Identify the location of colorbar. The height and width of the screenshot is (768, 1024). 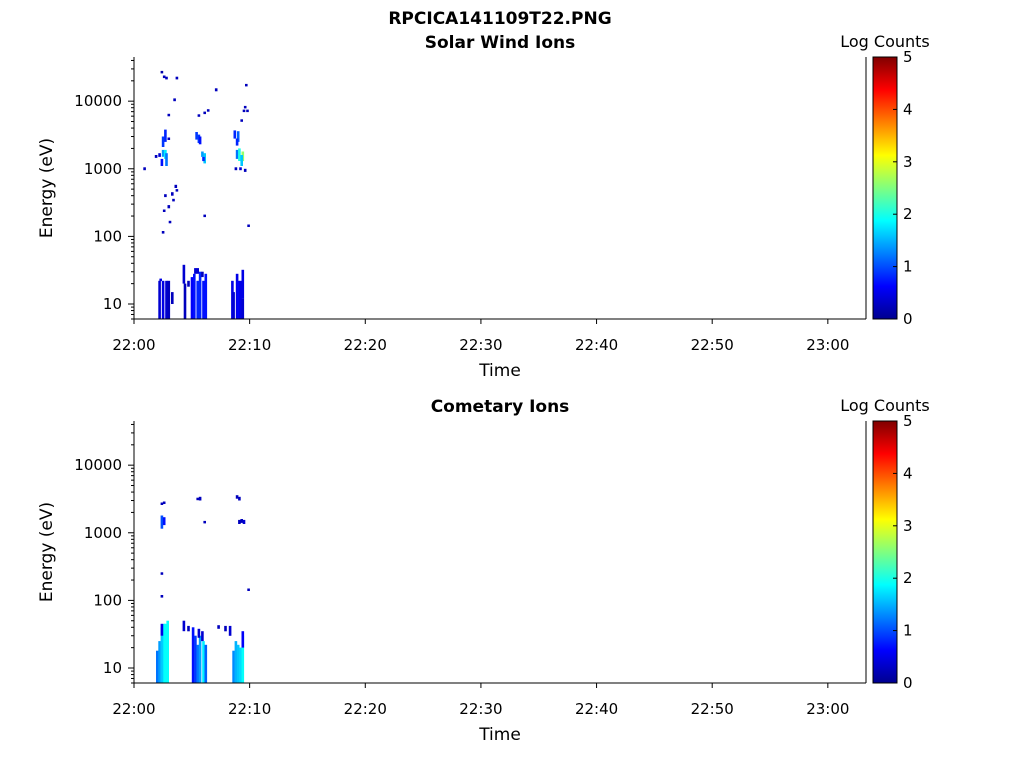
(885, 552).